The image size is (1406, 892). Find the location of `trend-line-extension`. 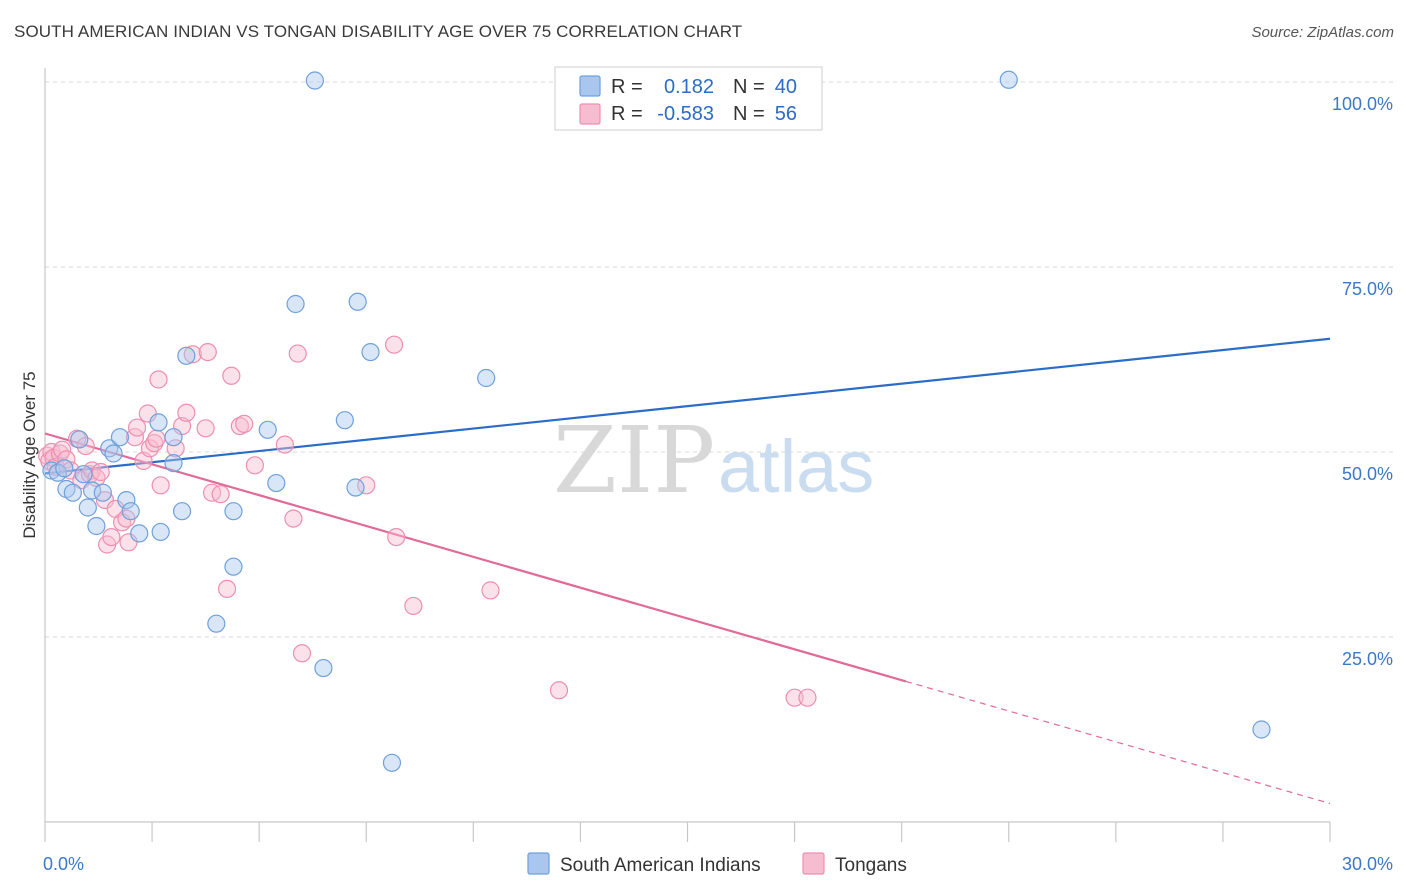

trend-line-extension is located at coordinates (1118, 742).